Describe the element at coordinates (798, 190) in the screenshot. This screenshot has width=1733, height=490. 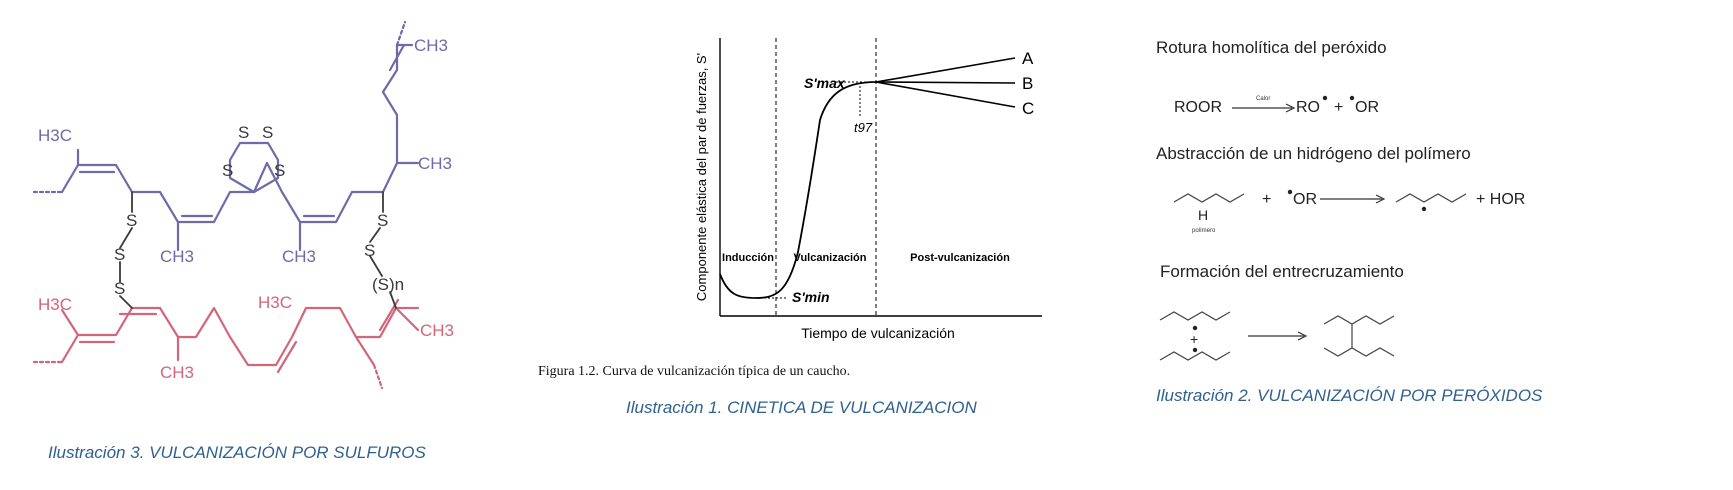
I see `cure-curve` at that location.